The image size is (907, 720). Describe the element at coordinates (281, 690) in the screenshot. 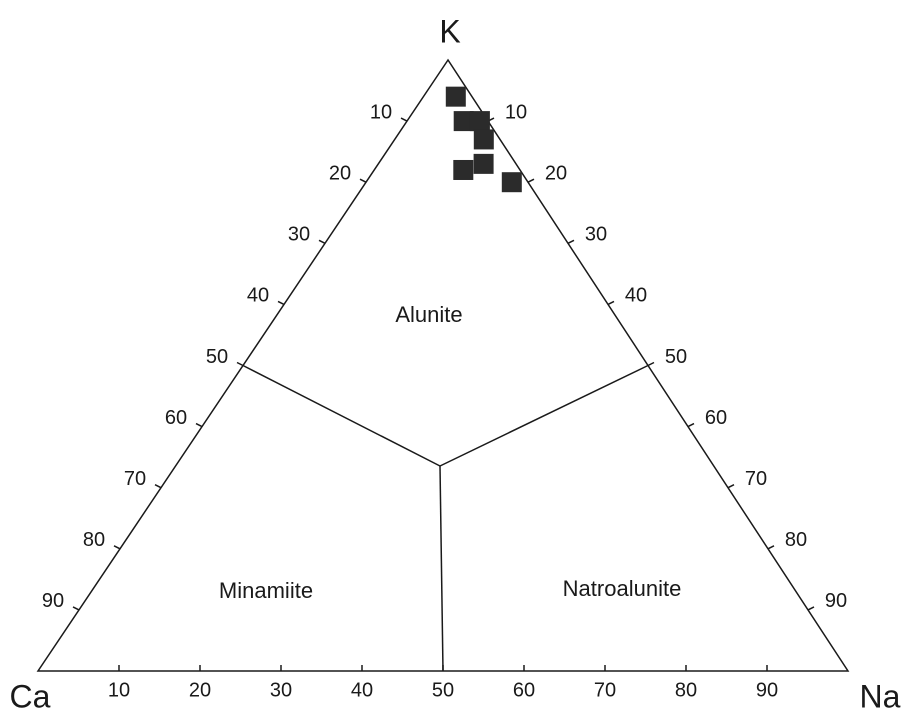

I see `bottom-tick-label: 30` at that location.